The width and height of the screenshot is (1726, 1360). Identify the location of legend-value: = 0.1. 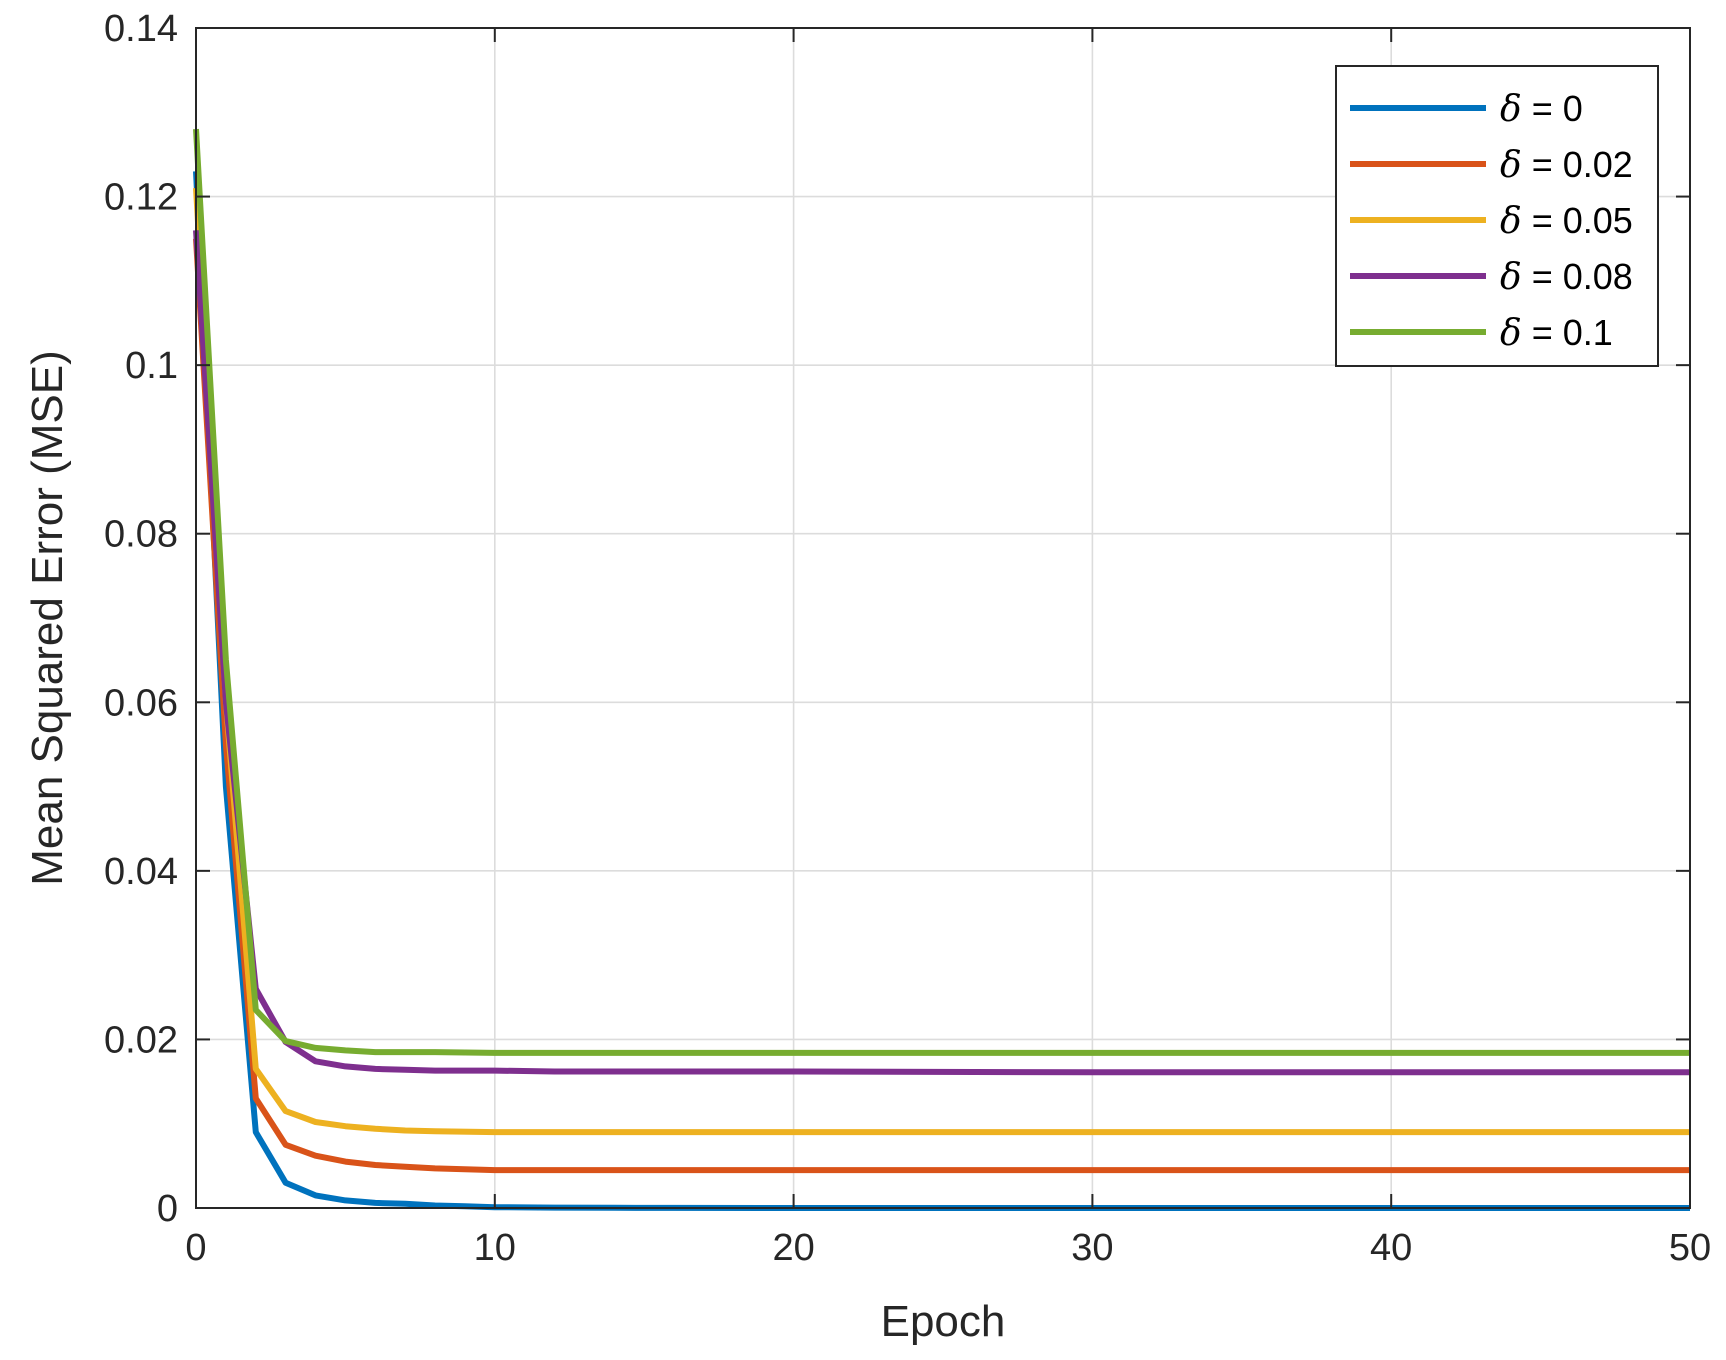
(1567, 332).